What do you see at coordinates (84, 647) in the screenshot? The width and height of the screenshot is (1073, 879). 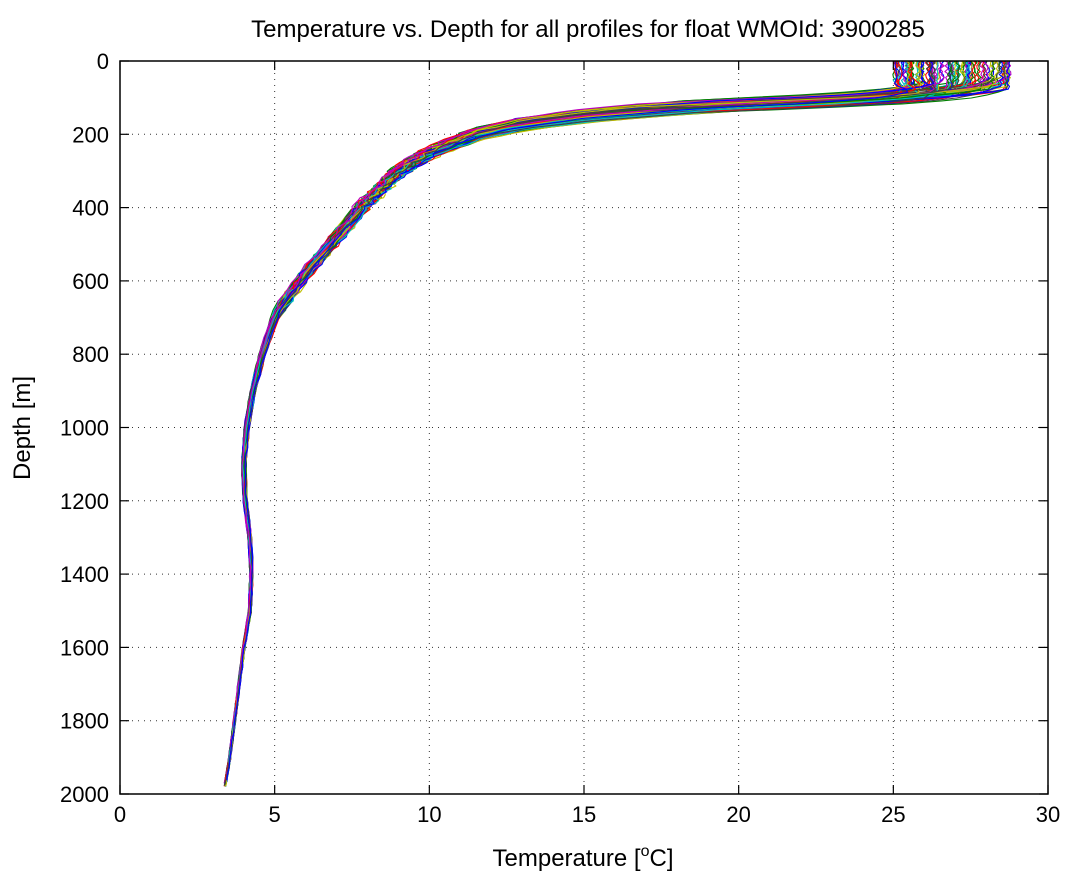 I see `y-tick-label: 1600` at bounding box center [84, 647].